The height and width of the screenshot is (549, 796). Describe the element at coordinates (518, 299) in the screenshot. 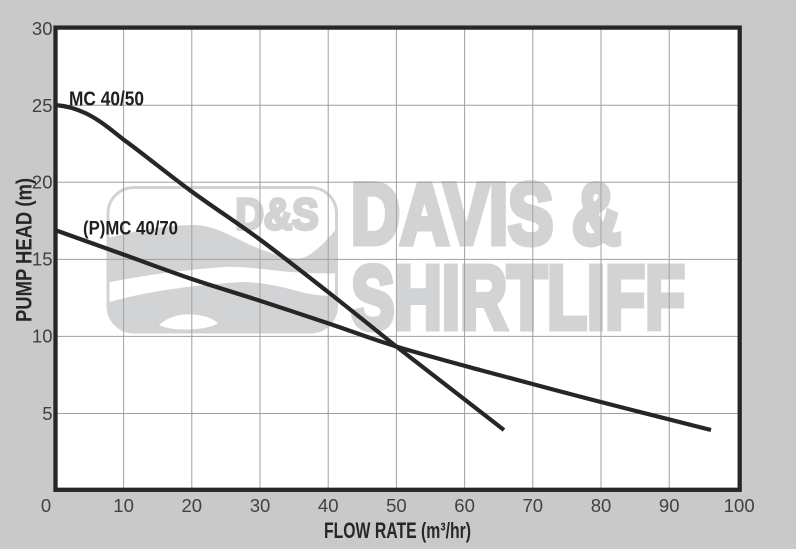

I see `svg-text: SHIRTLIFF` at that location.